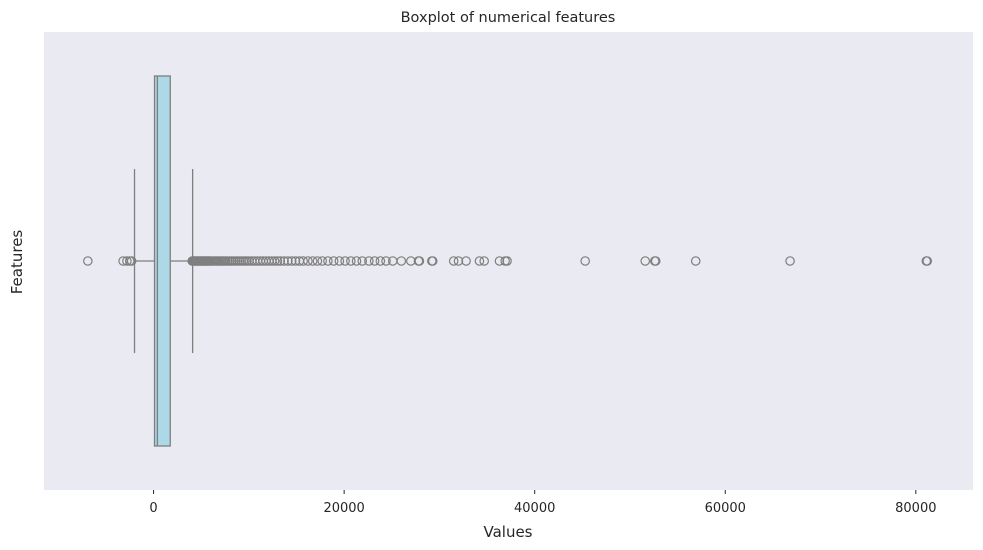  I want to click on y-axis-label: Features, so click(17, 262).